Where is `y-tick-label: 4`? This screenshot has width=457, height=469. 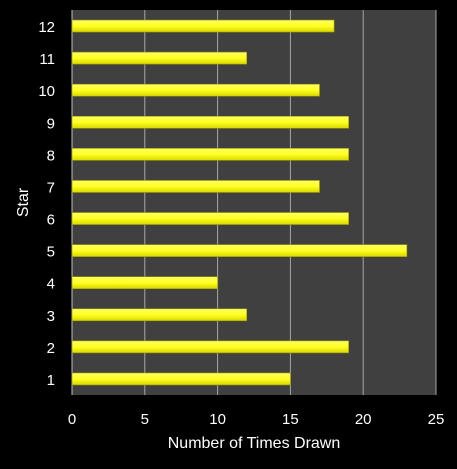 y-tick-label: 4 is located at coordinates (51, 284).